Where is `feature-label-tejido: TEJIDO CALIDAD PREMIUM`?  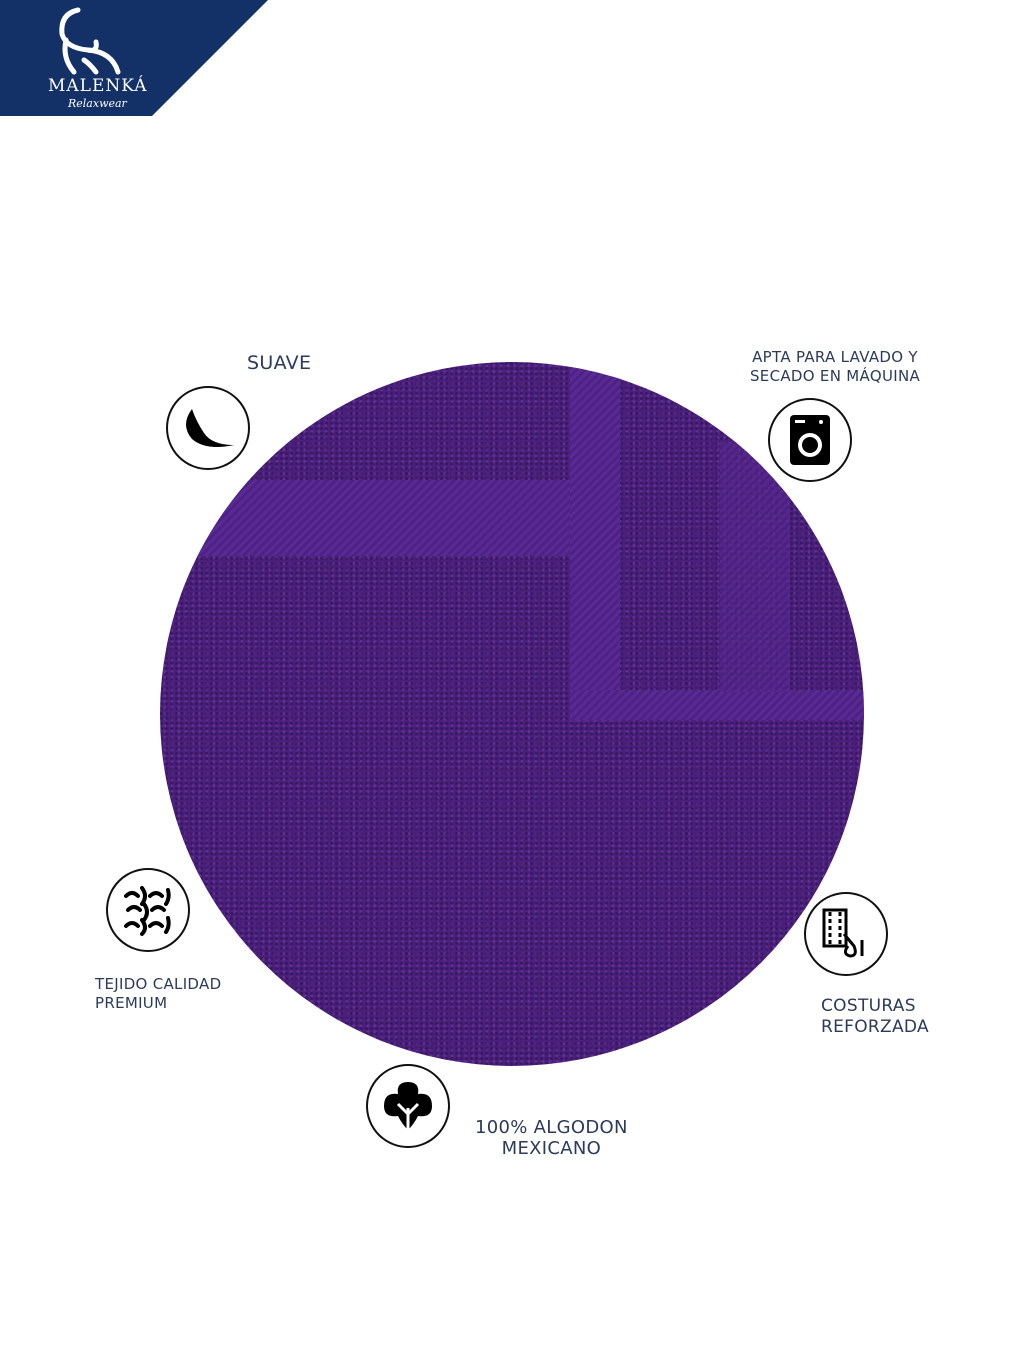 feature-label-tejido: TEJIDO CALIDAD PREMIUM is located at coordinates (158, 994).